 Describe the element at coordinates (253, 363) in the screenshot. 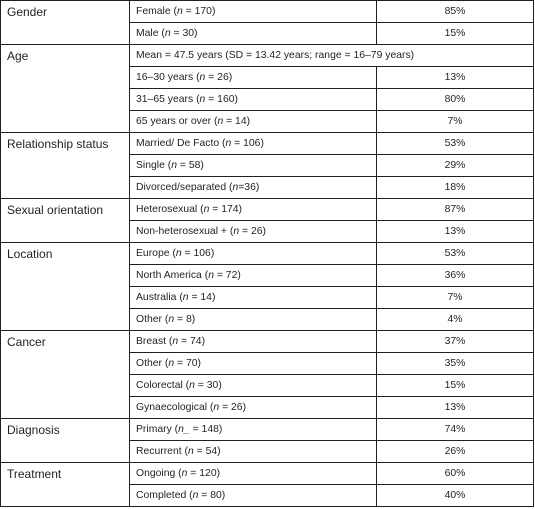

I see `label-cell: Other (n = 70)` at that location.